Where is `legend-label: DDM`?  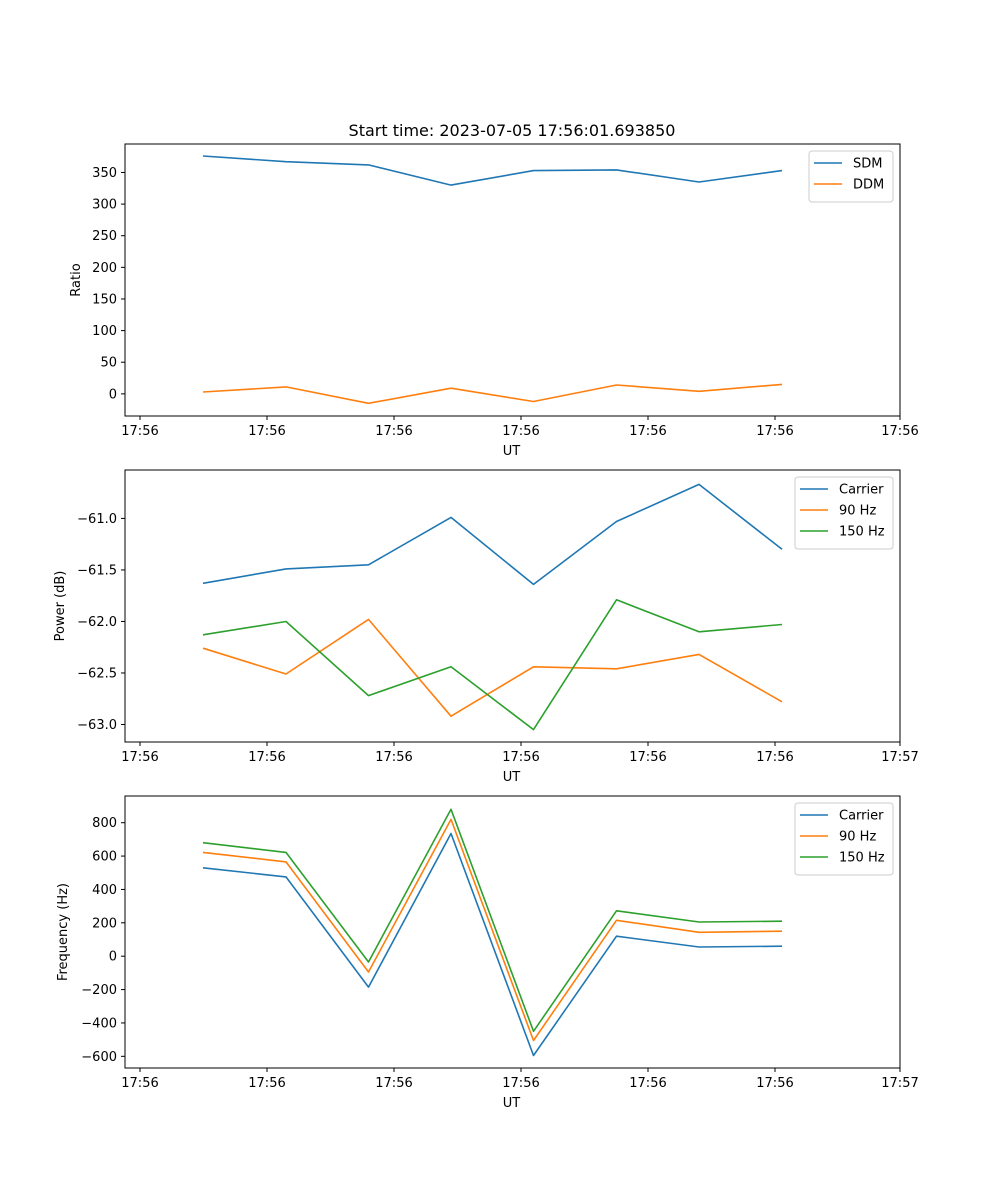
legend-label: DDM is located at coordinates (868, 185).